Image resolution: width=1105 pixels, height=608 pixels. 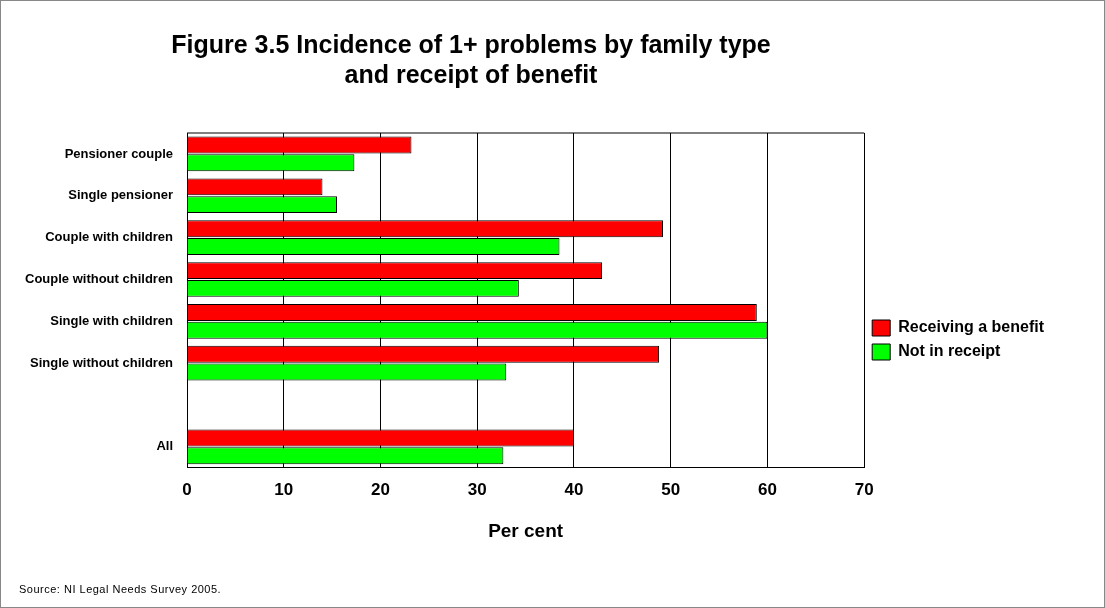 I want to click on x-tick-label: 10, so click(x=284, y=489).